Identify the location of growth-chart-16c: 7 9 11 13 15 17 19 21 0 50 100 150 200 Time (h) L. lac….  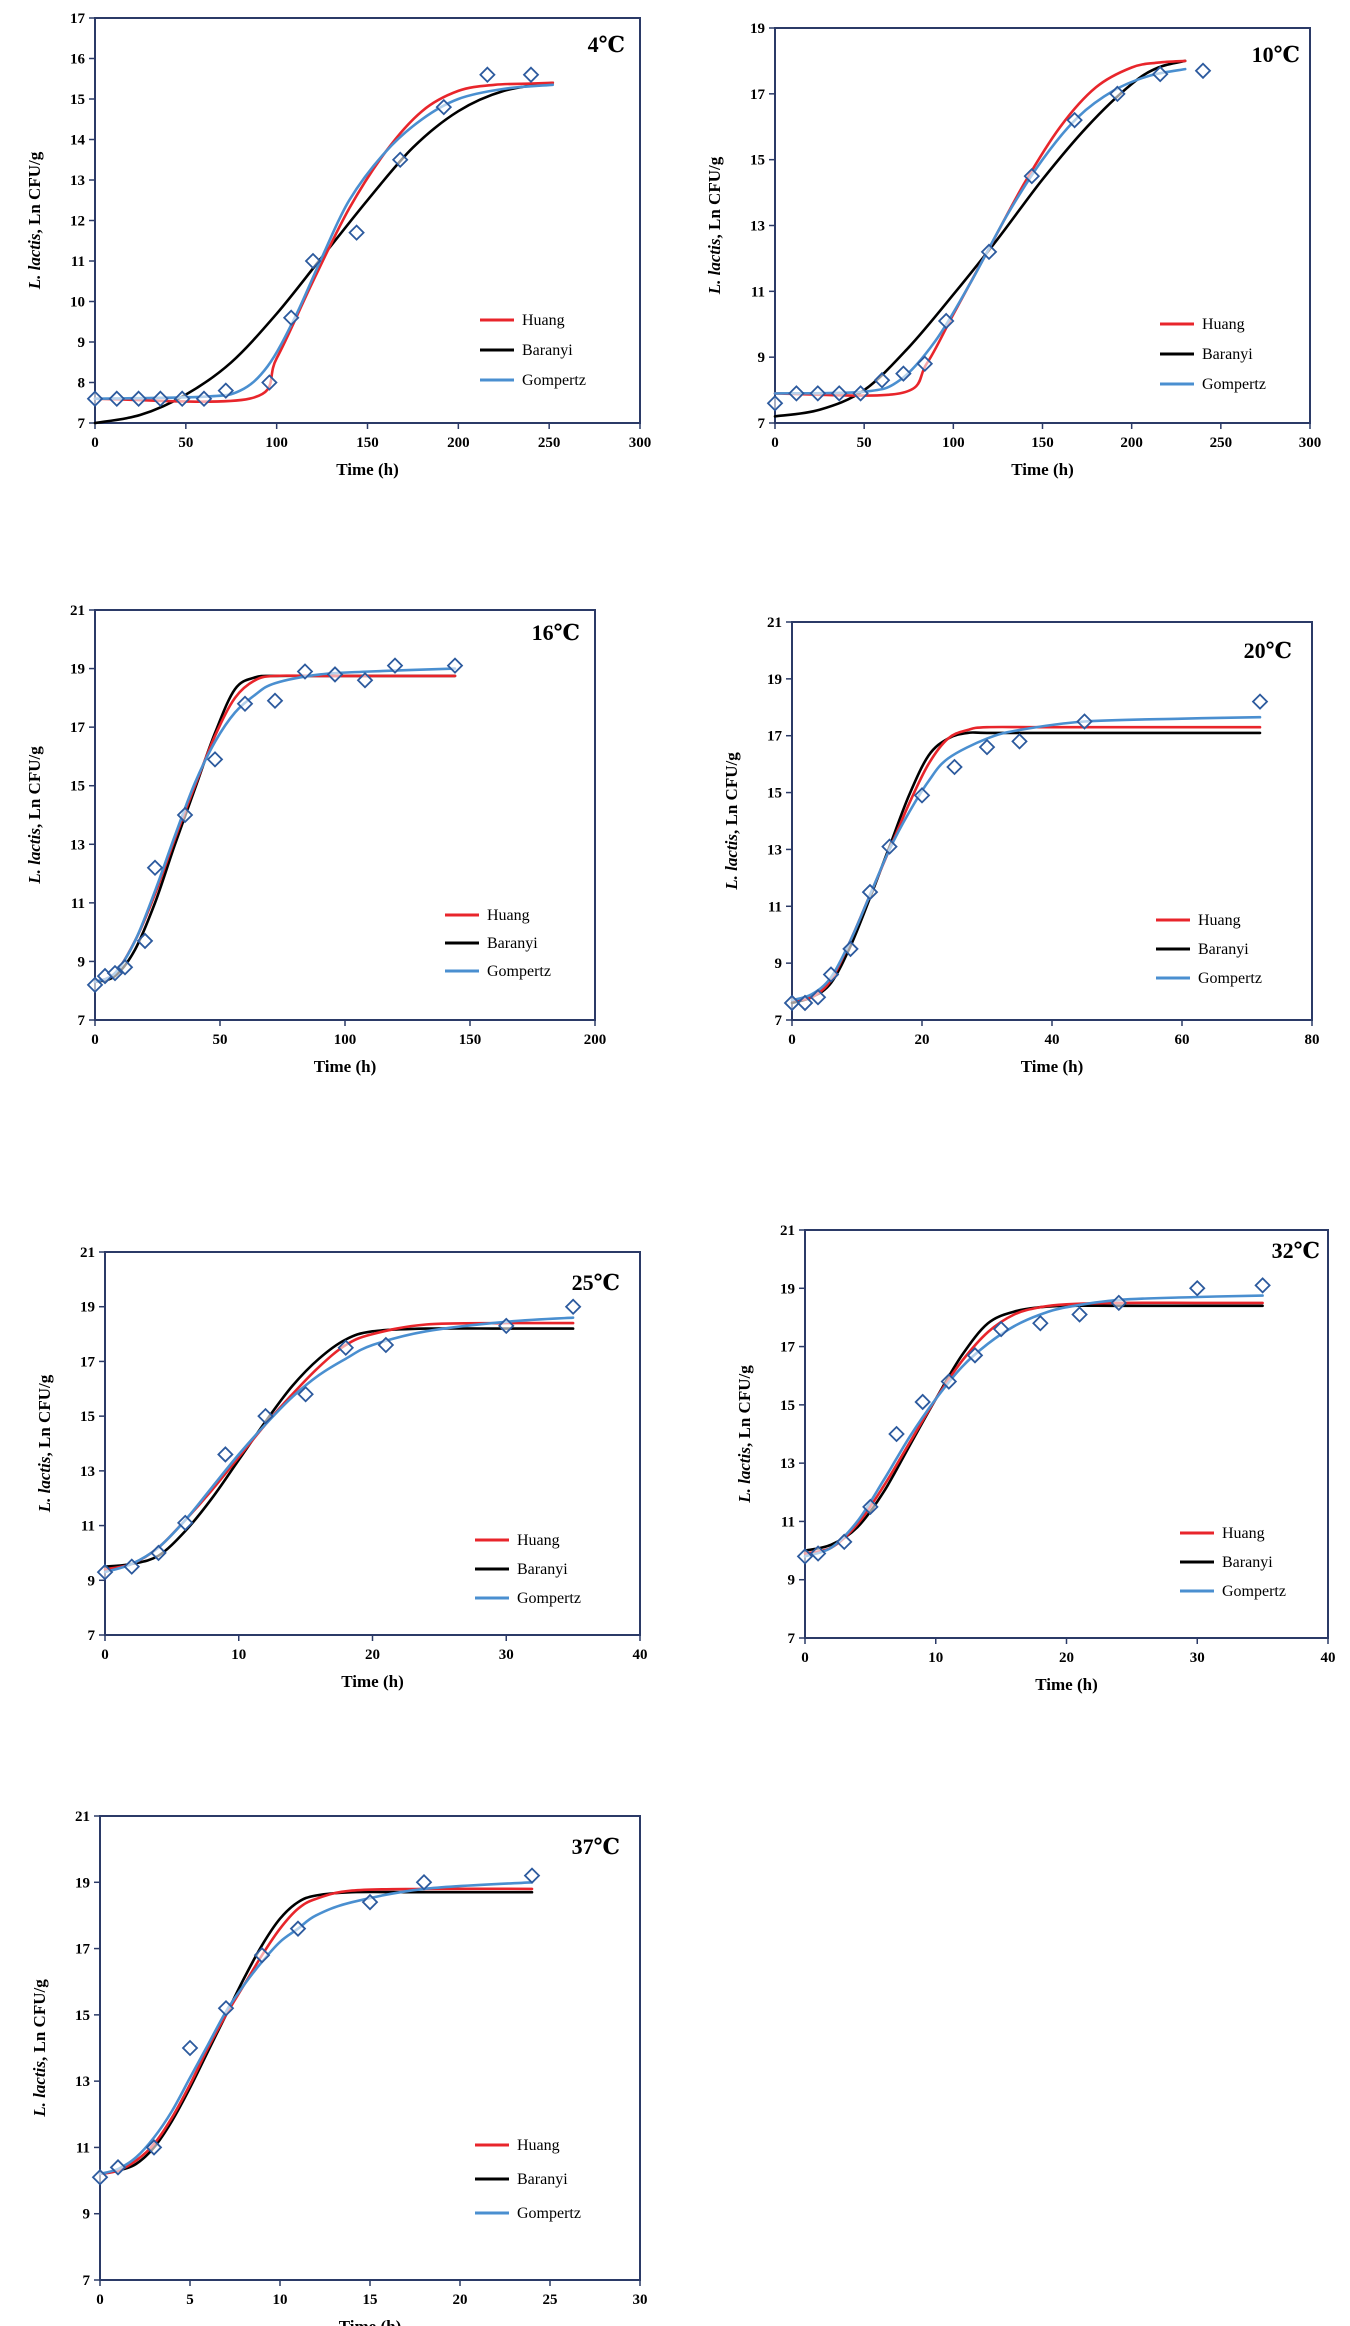
(315, 839).